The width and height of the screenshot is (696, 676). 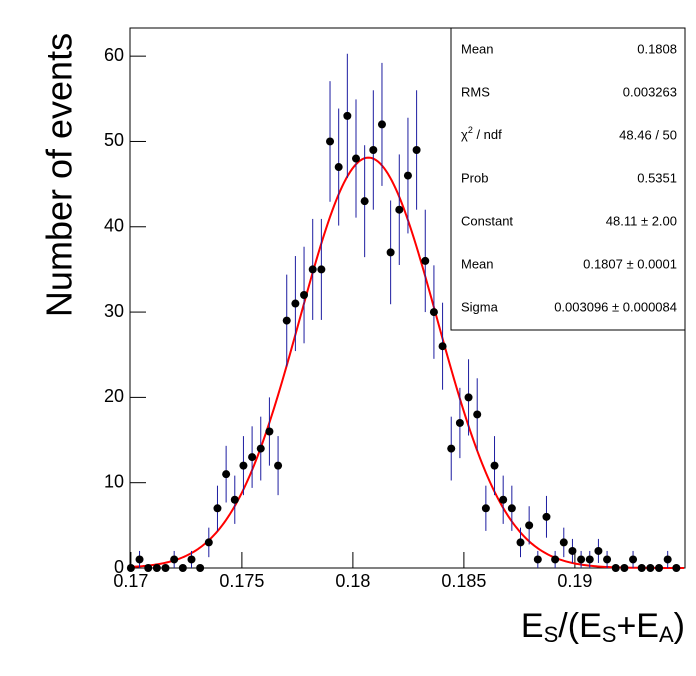 I want to click on y-tick-label: 60, so click(x=114, y=55).